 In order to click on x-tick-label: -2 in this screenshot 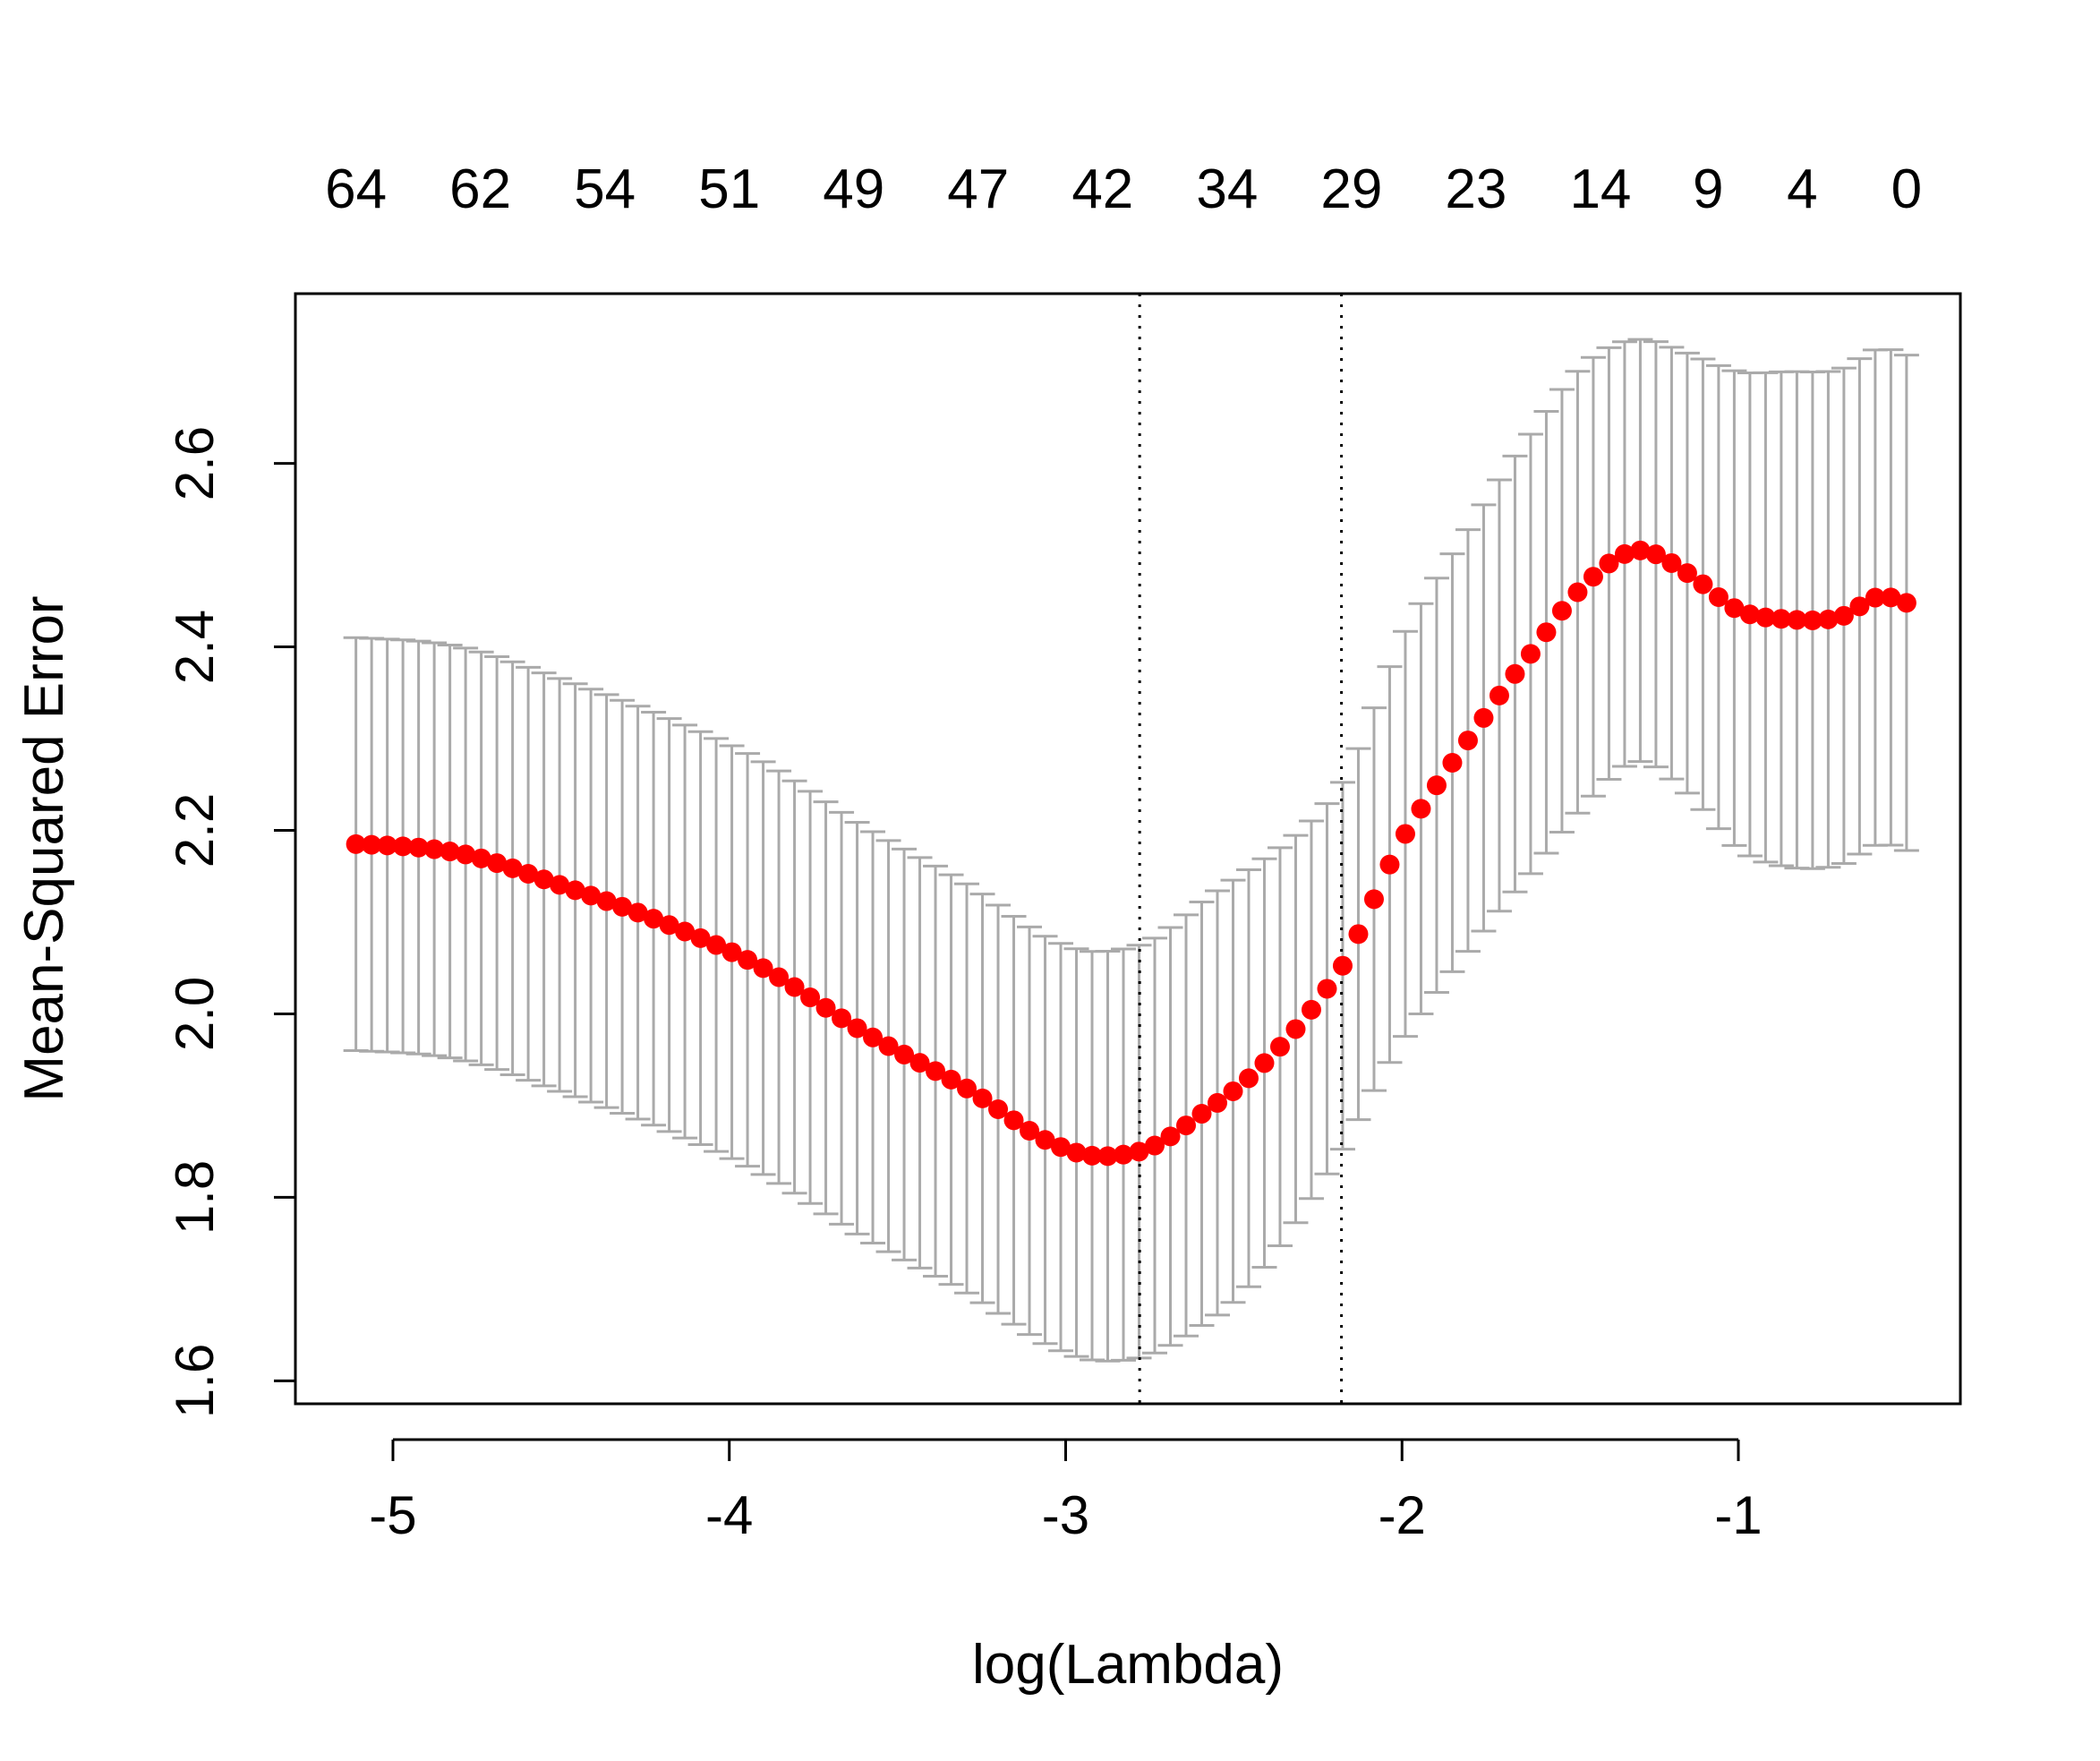, I will do `click(1402, 1515)`.